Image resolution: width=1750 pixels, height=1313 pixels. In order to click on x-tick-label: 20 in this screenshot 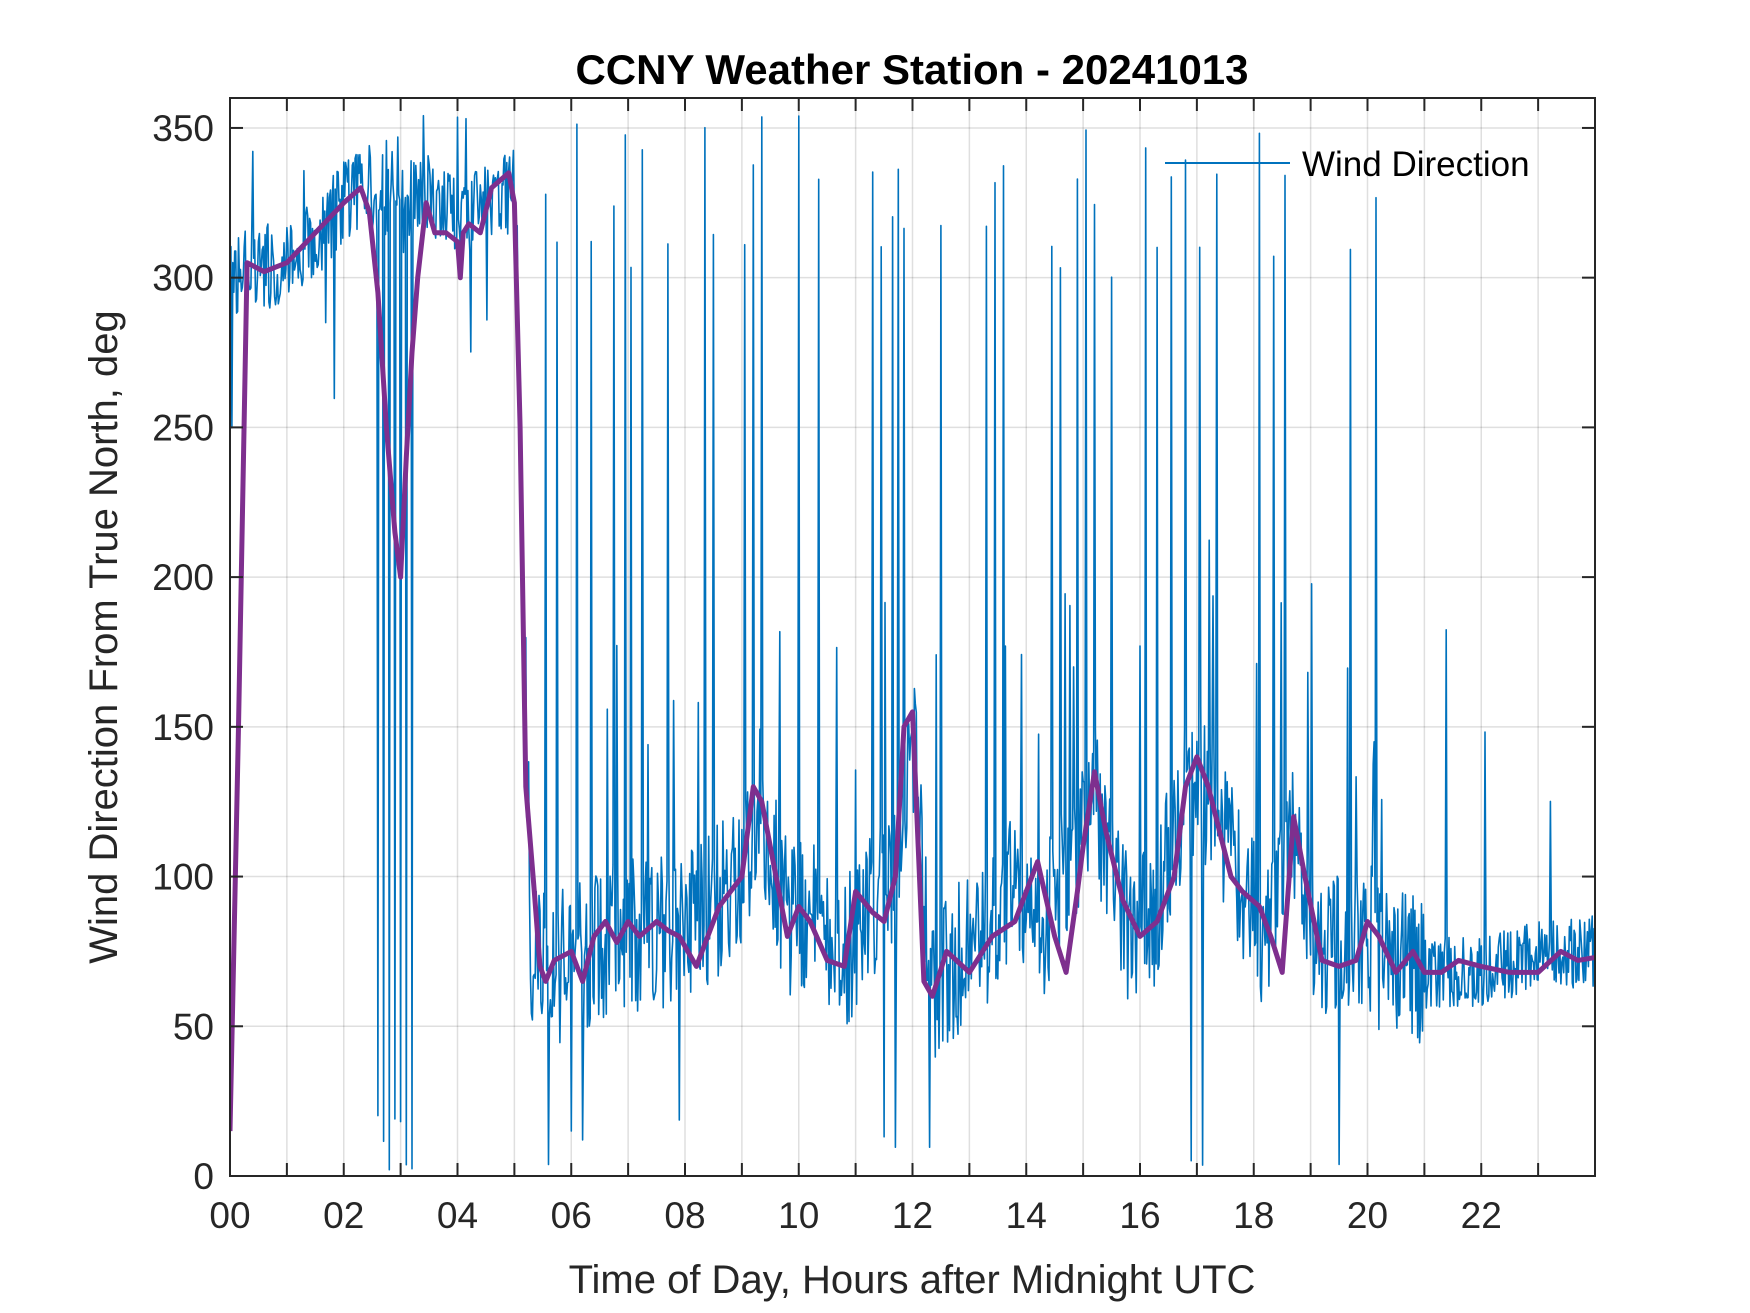, I will do `click(1367, 1215)`.